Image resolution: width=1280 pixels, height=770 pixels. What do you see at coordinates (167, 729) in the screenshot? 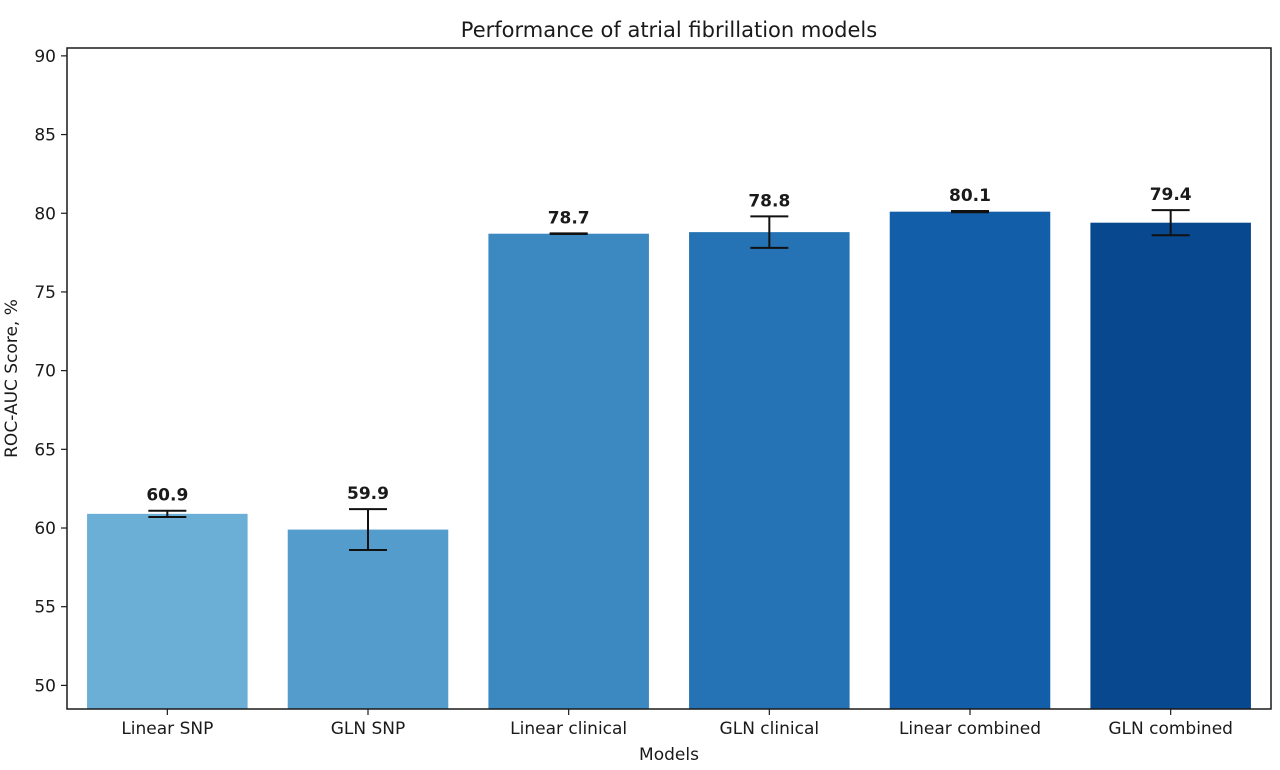
I see `x-tick-label: Linear SNP` at bounding box center [167, 729].